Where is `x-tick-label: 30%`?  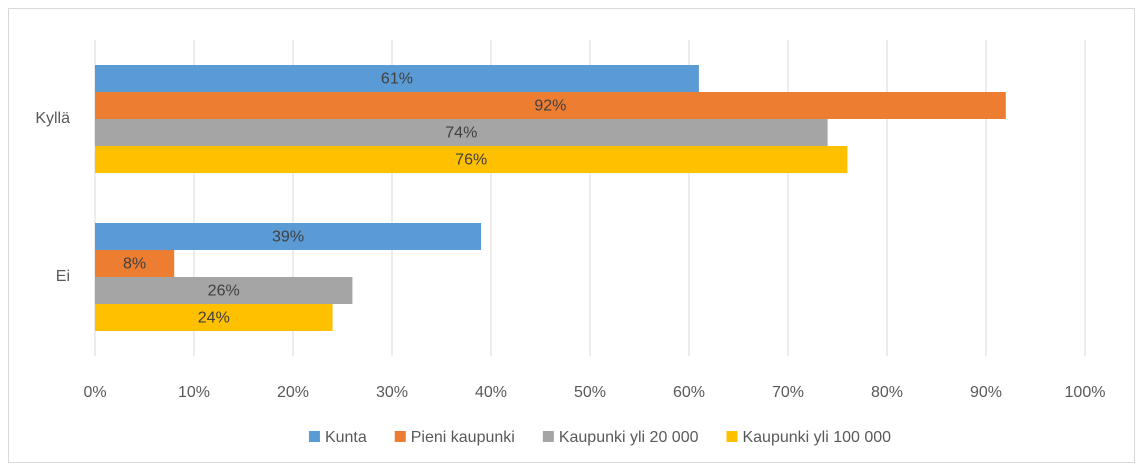 x-tick-label: 30% is located at coordinates (392, 392).